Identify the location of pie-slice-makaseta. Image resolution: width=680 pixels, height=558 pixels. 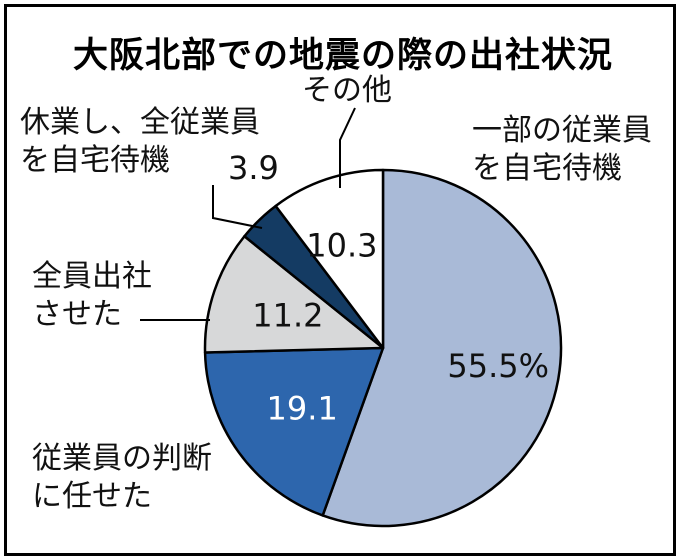
(294, 431).